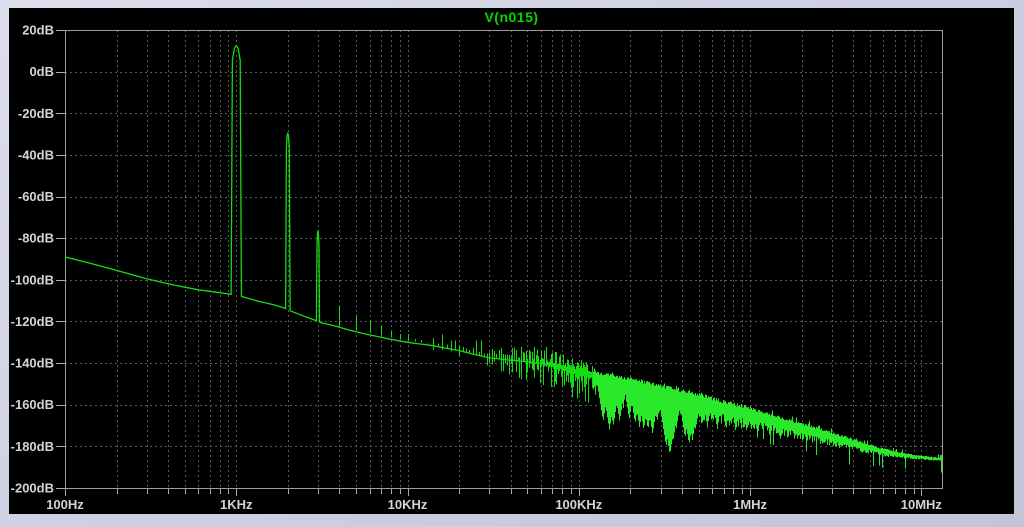  I want to click on y-axis-tick-label: 0dB, so click(41, 71).